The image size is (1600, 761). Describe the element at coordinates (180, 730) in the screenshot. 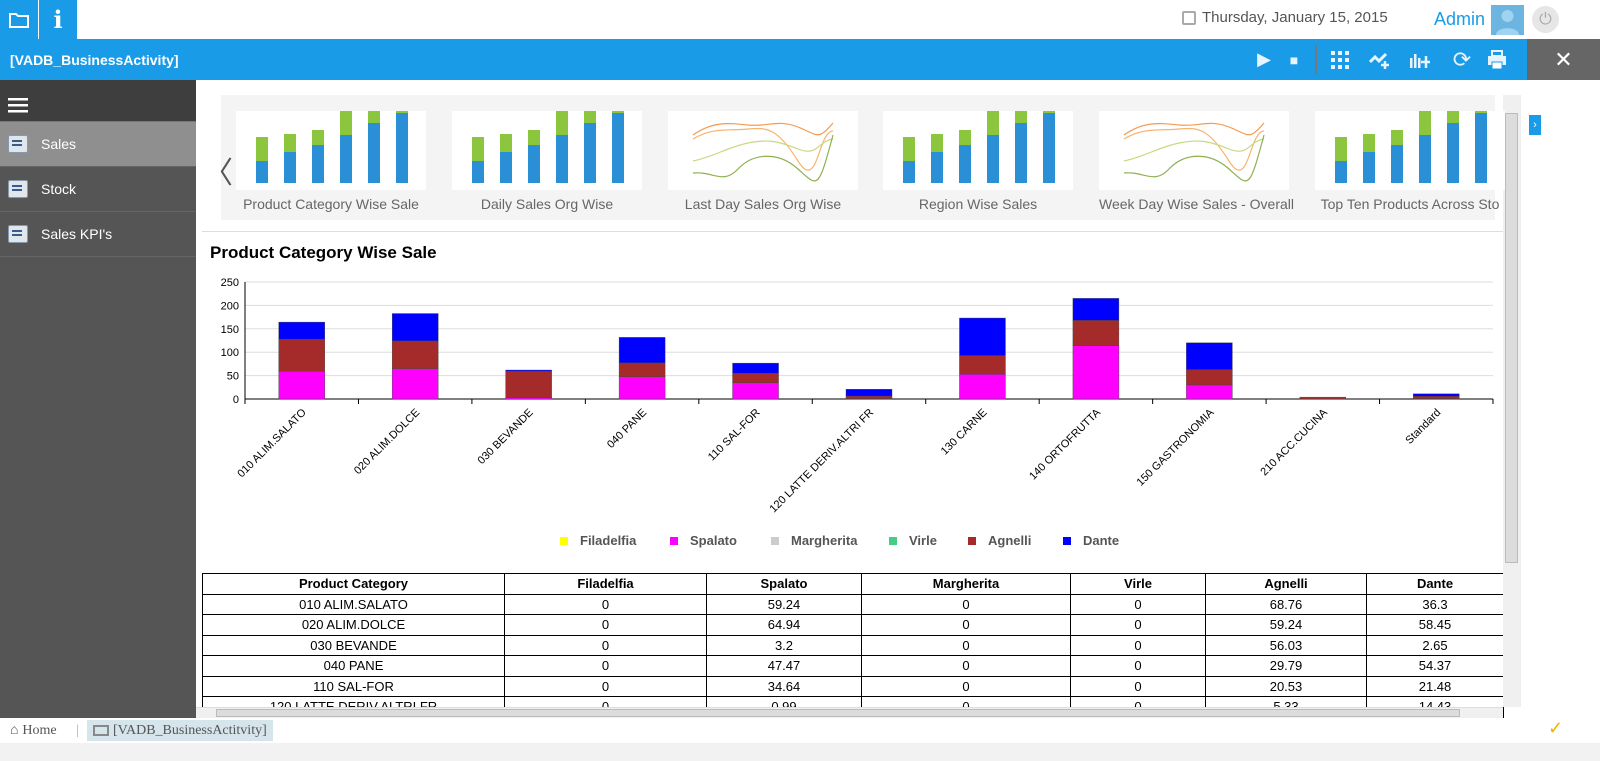

I see `tab-business-activity: [VADB_BusinessActitvity]` at that location.